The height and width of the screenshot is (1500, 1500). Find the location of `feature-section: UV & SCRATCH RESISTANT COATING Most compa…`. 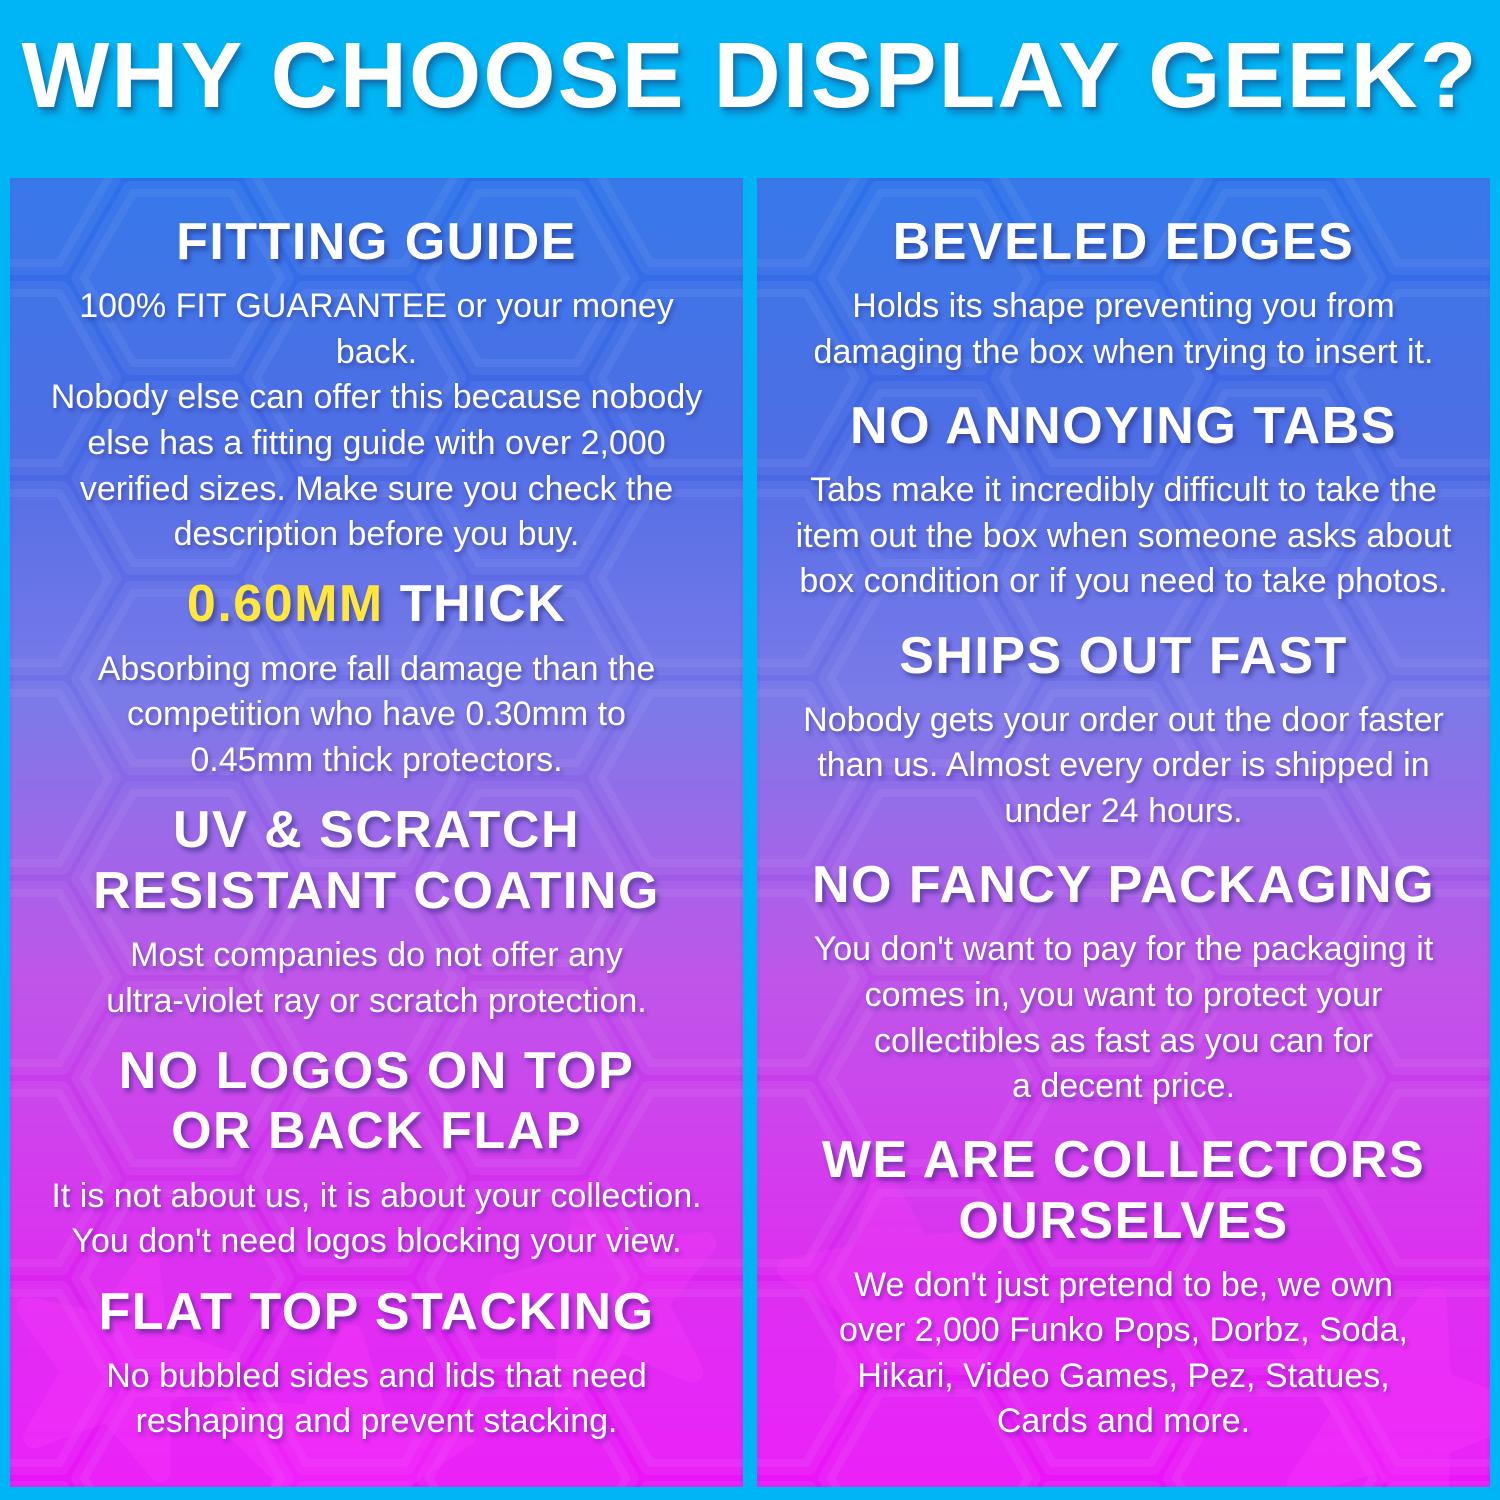

feature-section: UV & SCRATCH RESISTANT COATING Most compa… is located at coordinates (376, 912).